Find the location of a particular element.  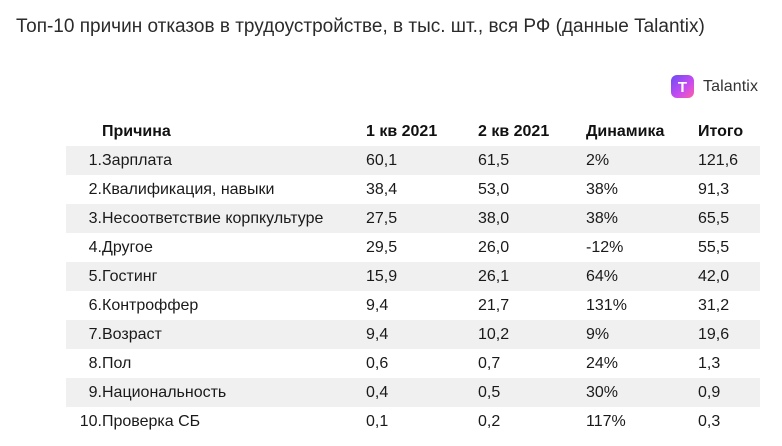

header-total: Итого is located at coordinates (721, 131).